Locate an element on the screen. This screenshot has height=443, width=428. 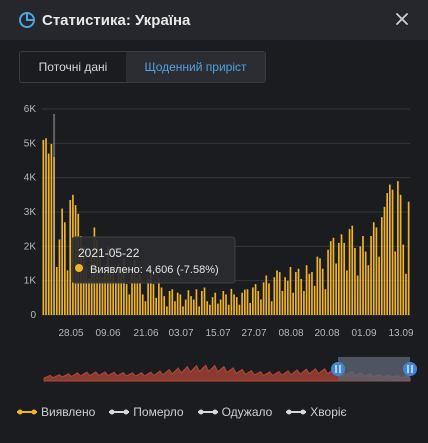
navigator-right-handle is located at coordinates (410, 369).